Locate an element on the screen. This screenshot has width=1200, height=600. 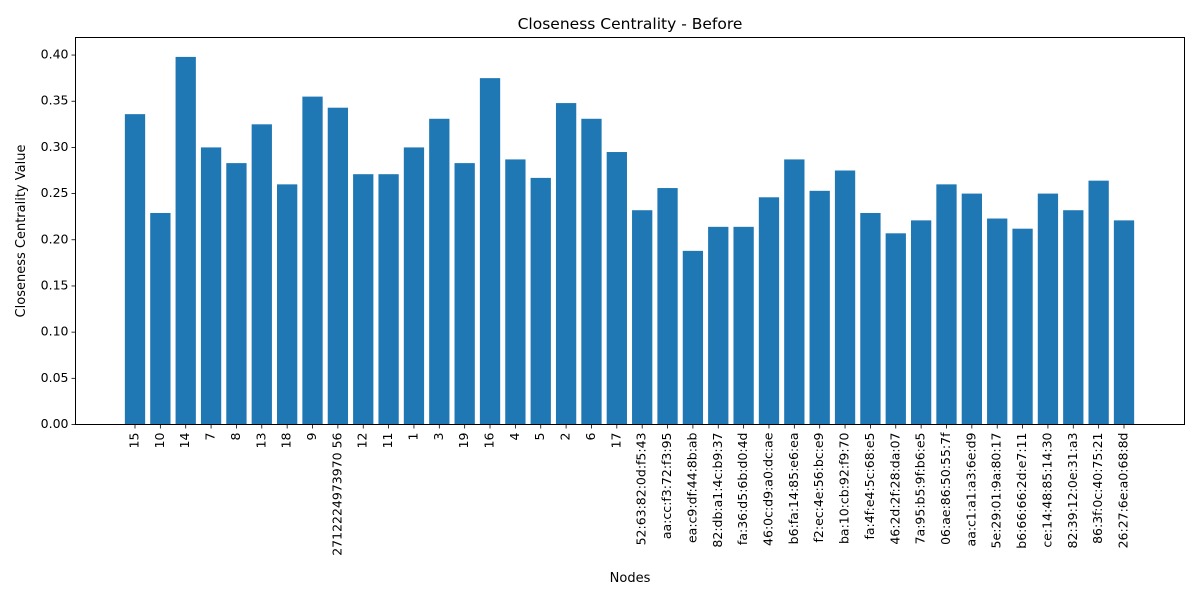
x-tick-label-36: ce:14:48:85:14:30 is located at coordinates (1046, 489).